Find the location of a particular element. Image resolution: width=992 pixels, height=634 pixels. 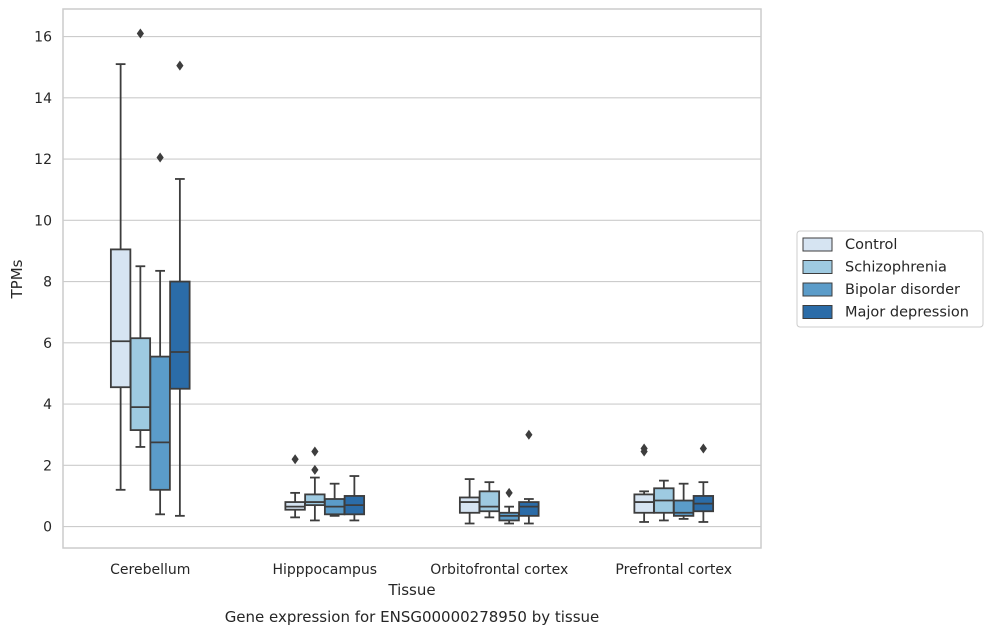

legend-item: Control is located at coordinates (849, 245).